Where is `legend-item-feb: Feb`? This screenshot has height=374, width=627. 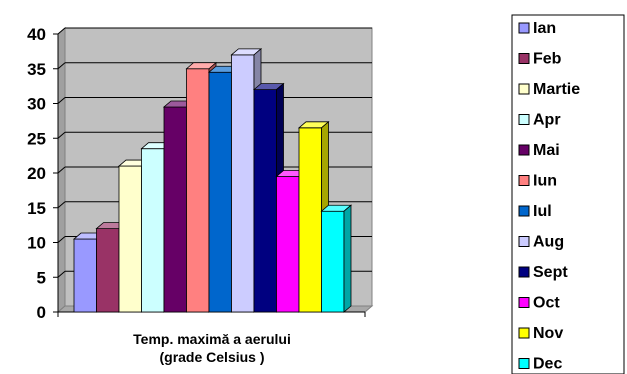 legend-item-feb: Feb is located at coordinates (540, 59).